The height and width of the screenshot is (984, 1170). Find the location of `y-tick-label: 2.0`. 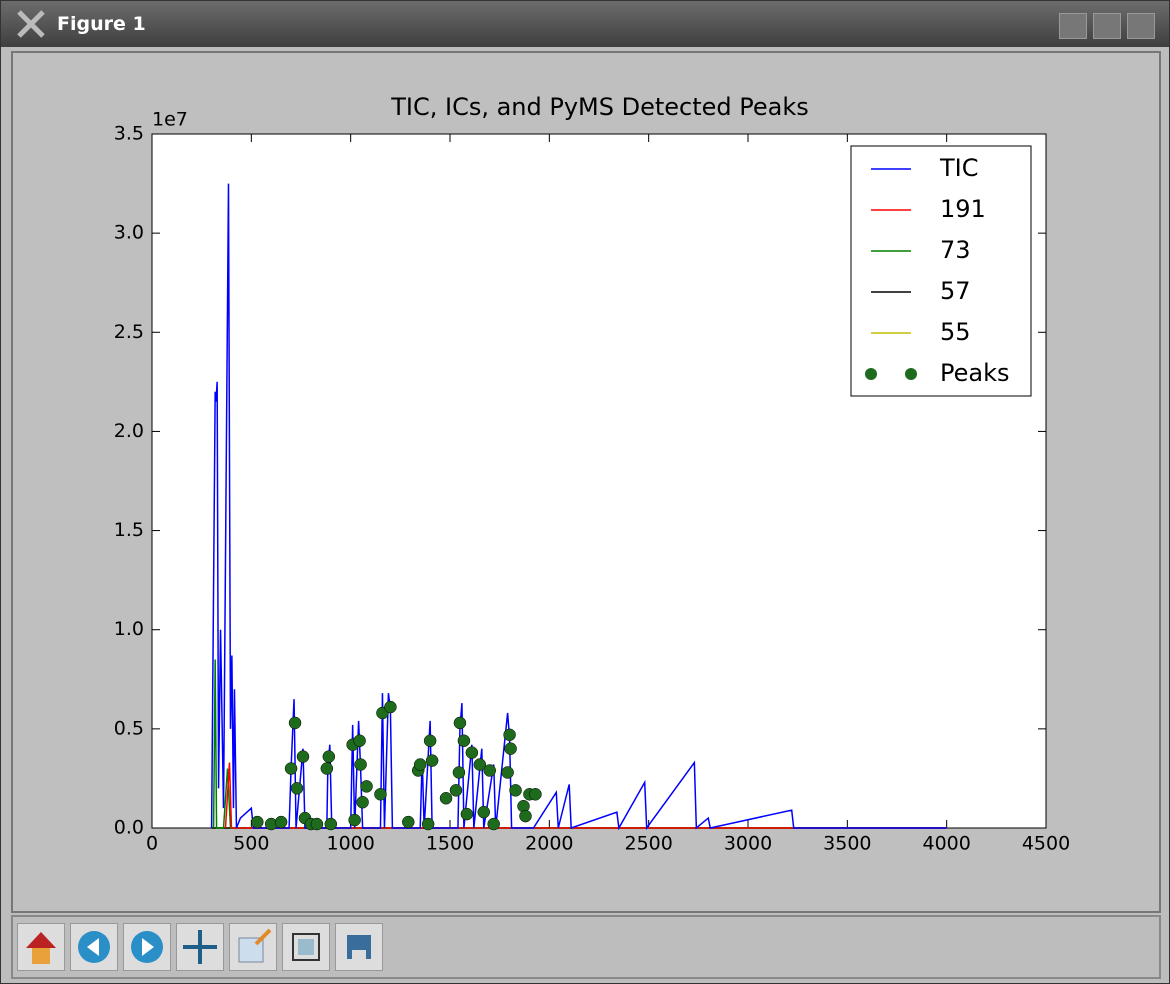

y-tick-label: 2.0 is located at coordinates (129, 431).